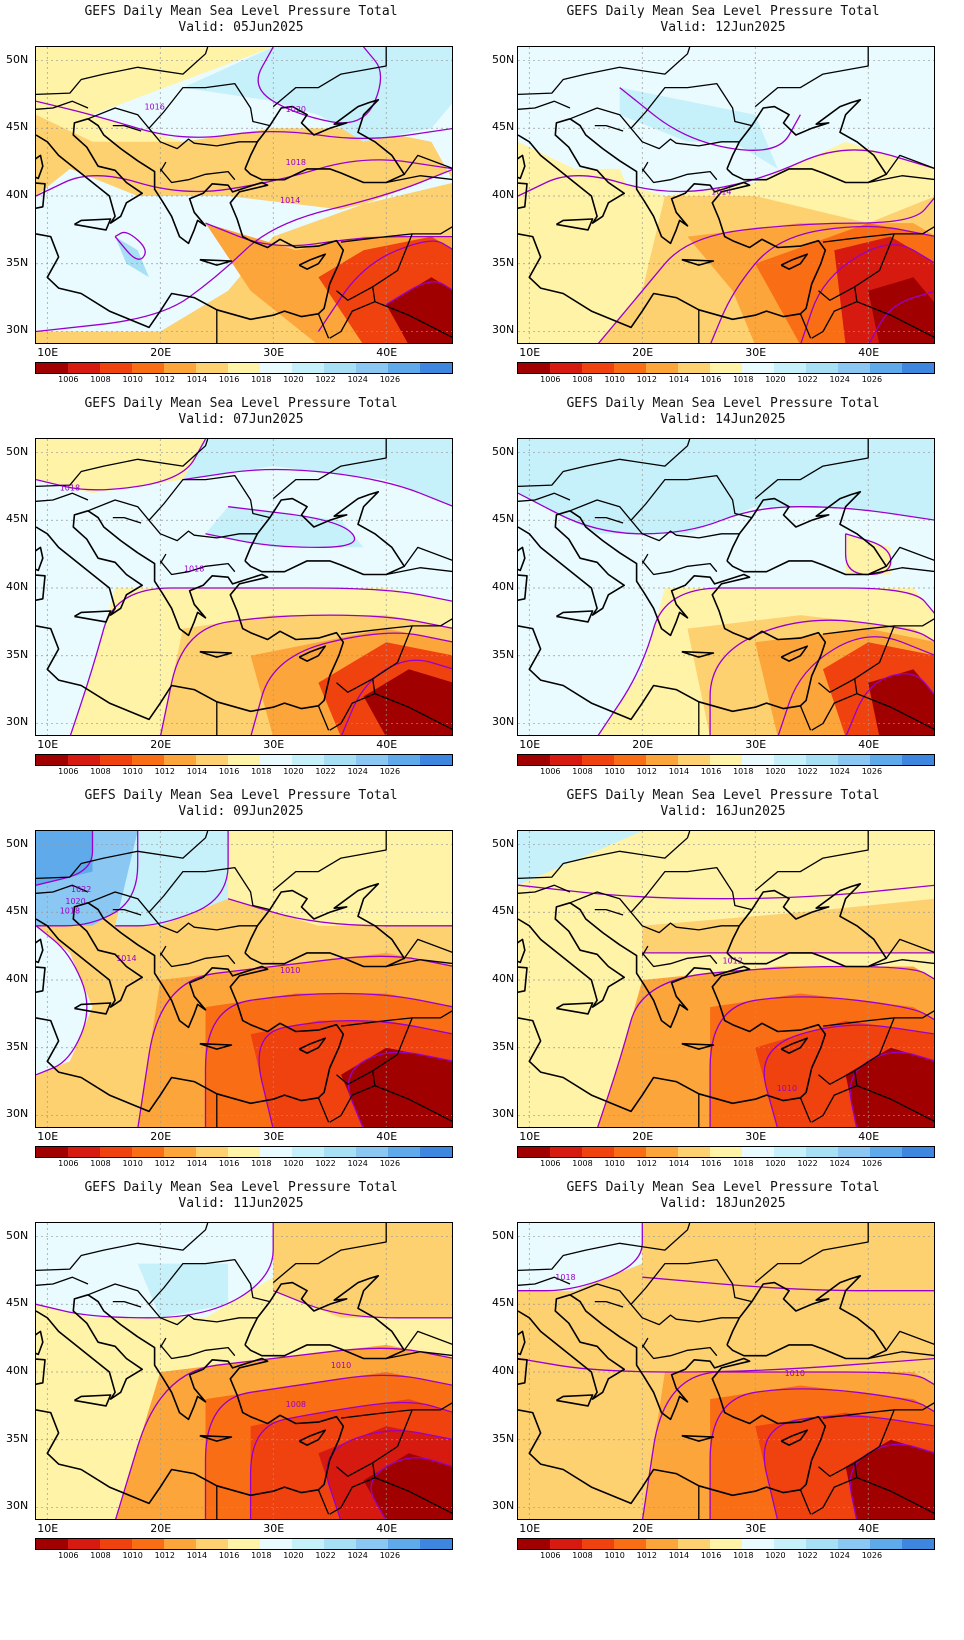 This screenshot has width=964, height=1640. What do you see at coordinates (839, 1163) in the screenshot?
I see `colorbar-label: 1024` at bounding box center [839, 1163].